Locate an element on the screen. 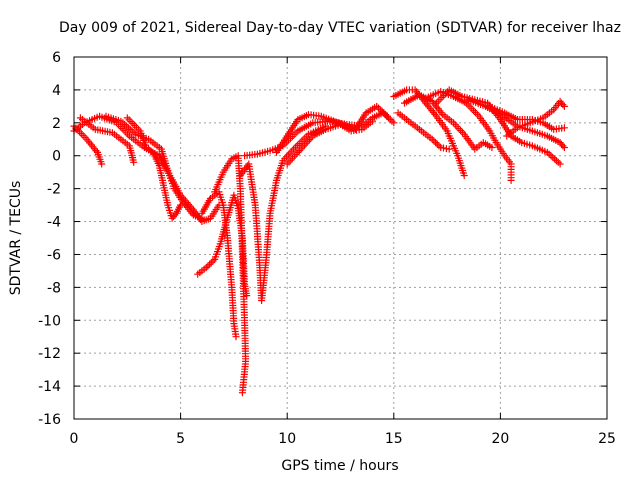 The height and width of the screenshot is (480, 640). y-tick-label: 2 is located at coordinates (56, 124).